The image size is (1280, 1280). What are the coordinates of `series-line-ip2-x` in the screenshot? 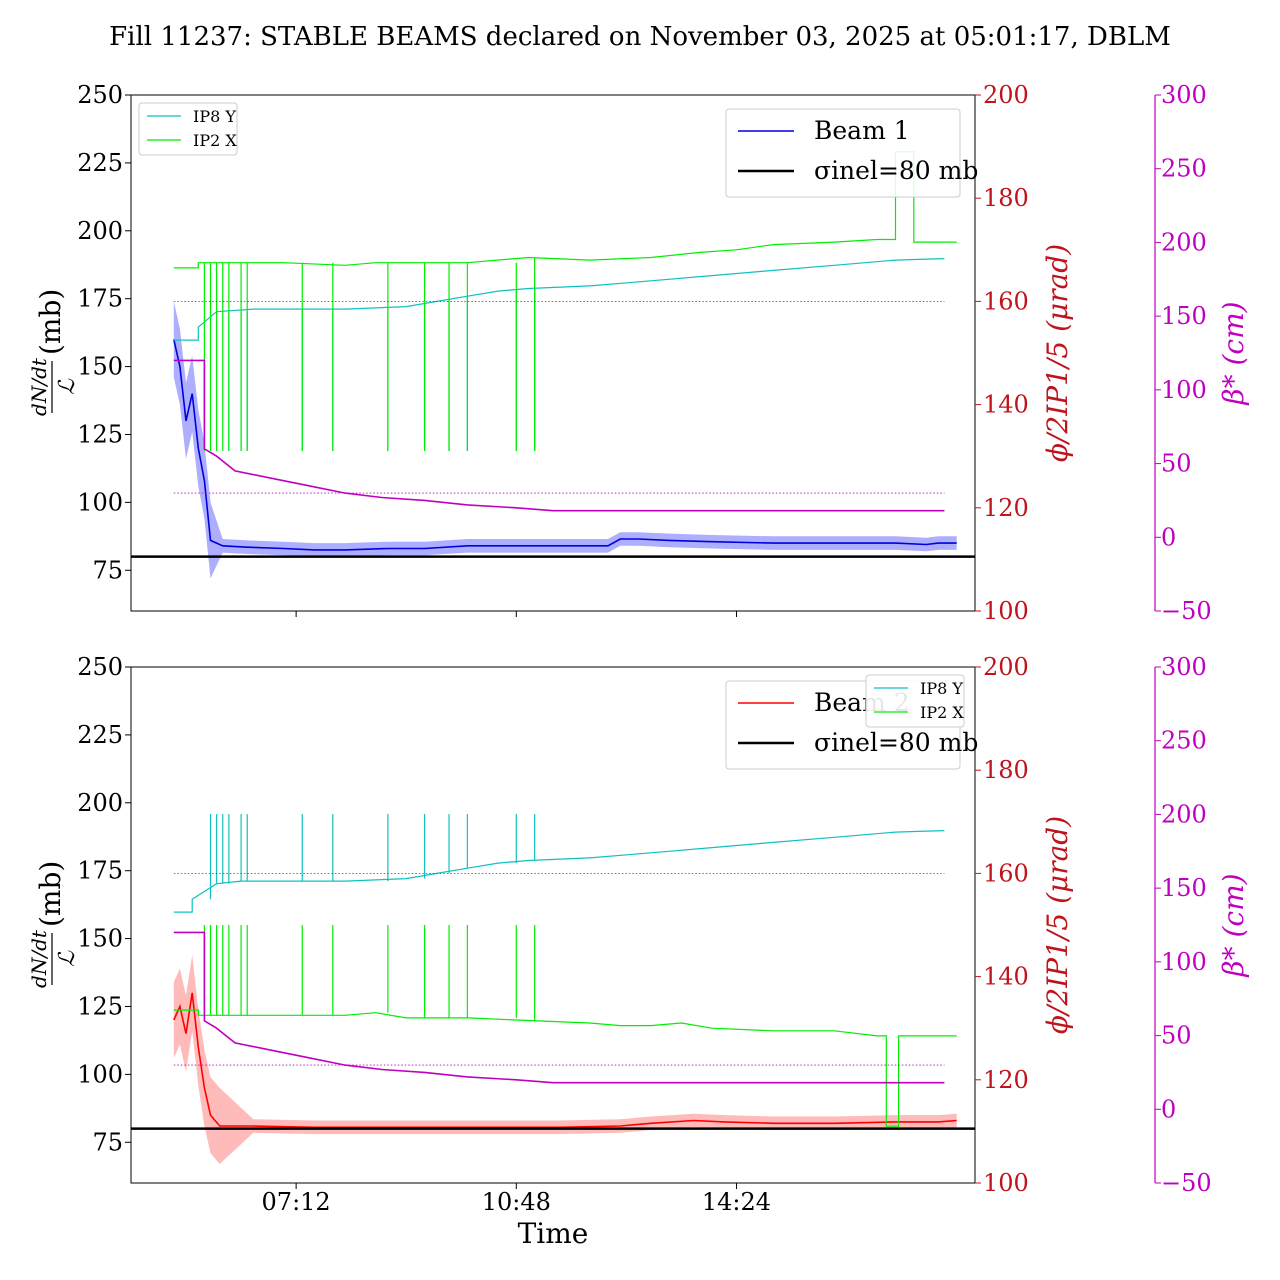 It's located at (565, 1068).